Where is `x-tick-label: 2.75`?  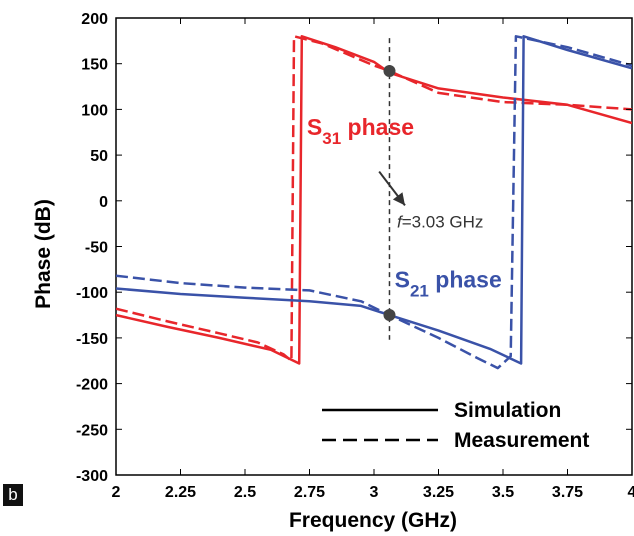
x-tick-label: 2.75 is located at coordinates (309, 492).